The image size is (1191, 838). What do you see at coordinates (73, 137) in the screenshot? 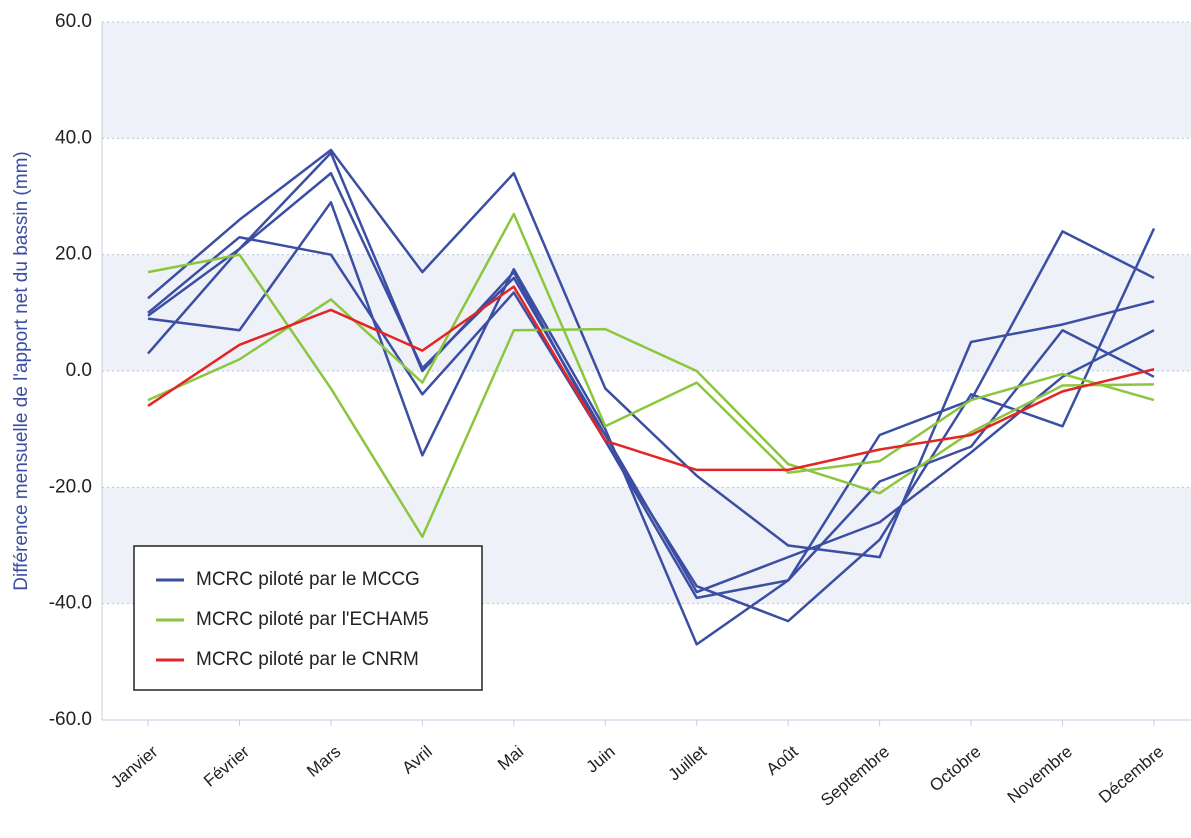
I see `y-tick-label: 40.0` at bounding box center [73, 137].